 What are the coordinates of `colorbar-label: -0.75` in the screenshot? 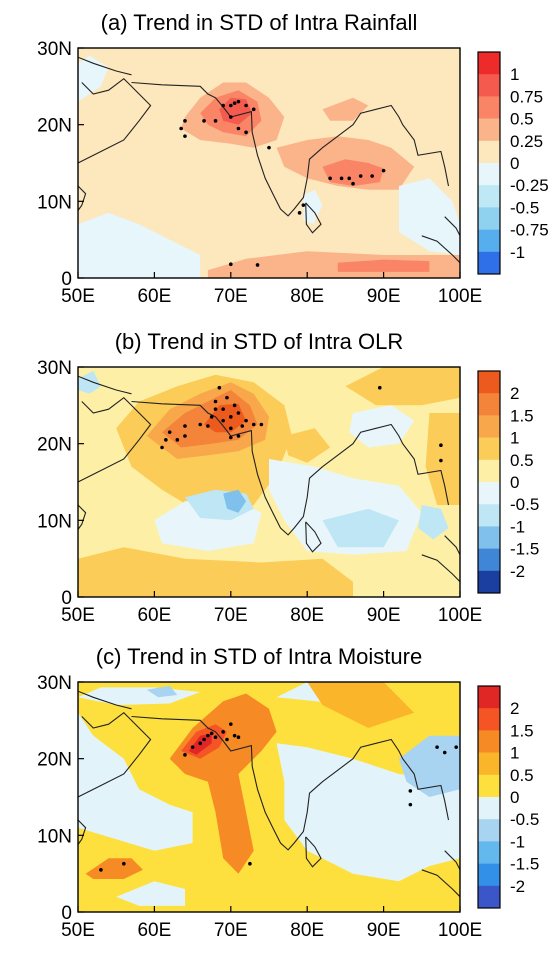 It's located at (529, 230).